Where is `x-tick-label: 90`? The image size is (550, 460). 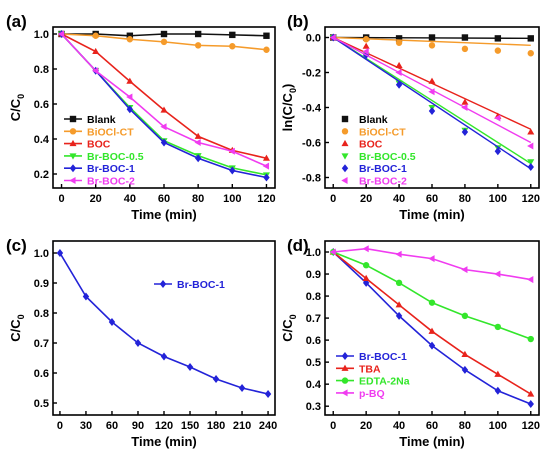
x-tick-label: 90 is located at coordinates (138, 426).